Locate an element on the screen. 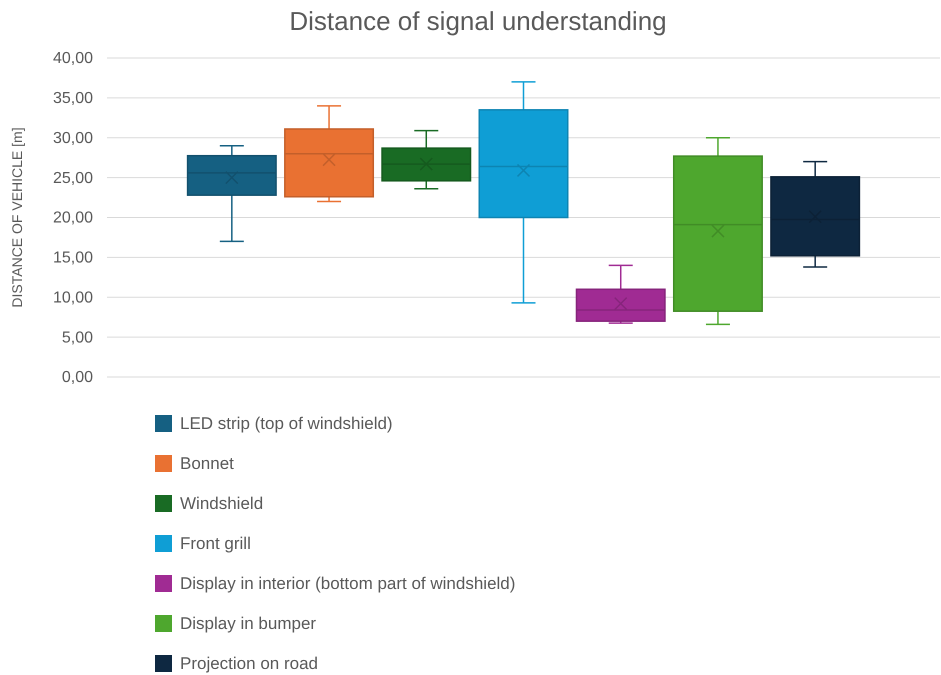  chart-title: Distance of signal understanding is located at coordinates (478, 21).